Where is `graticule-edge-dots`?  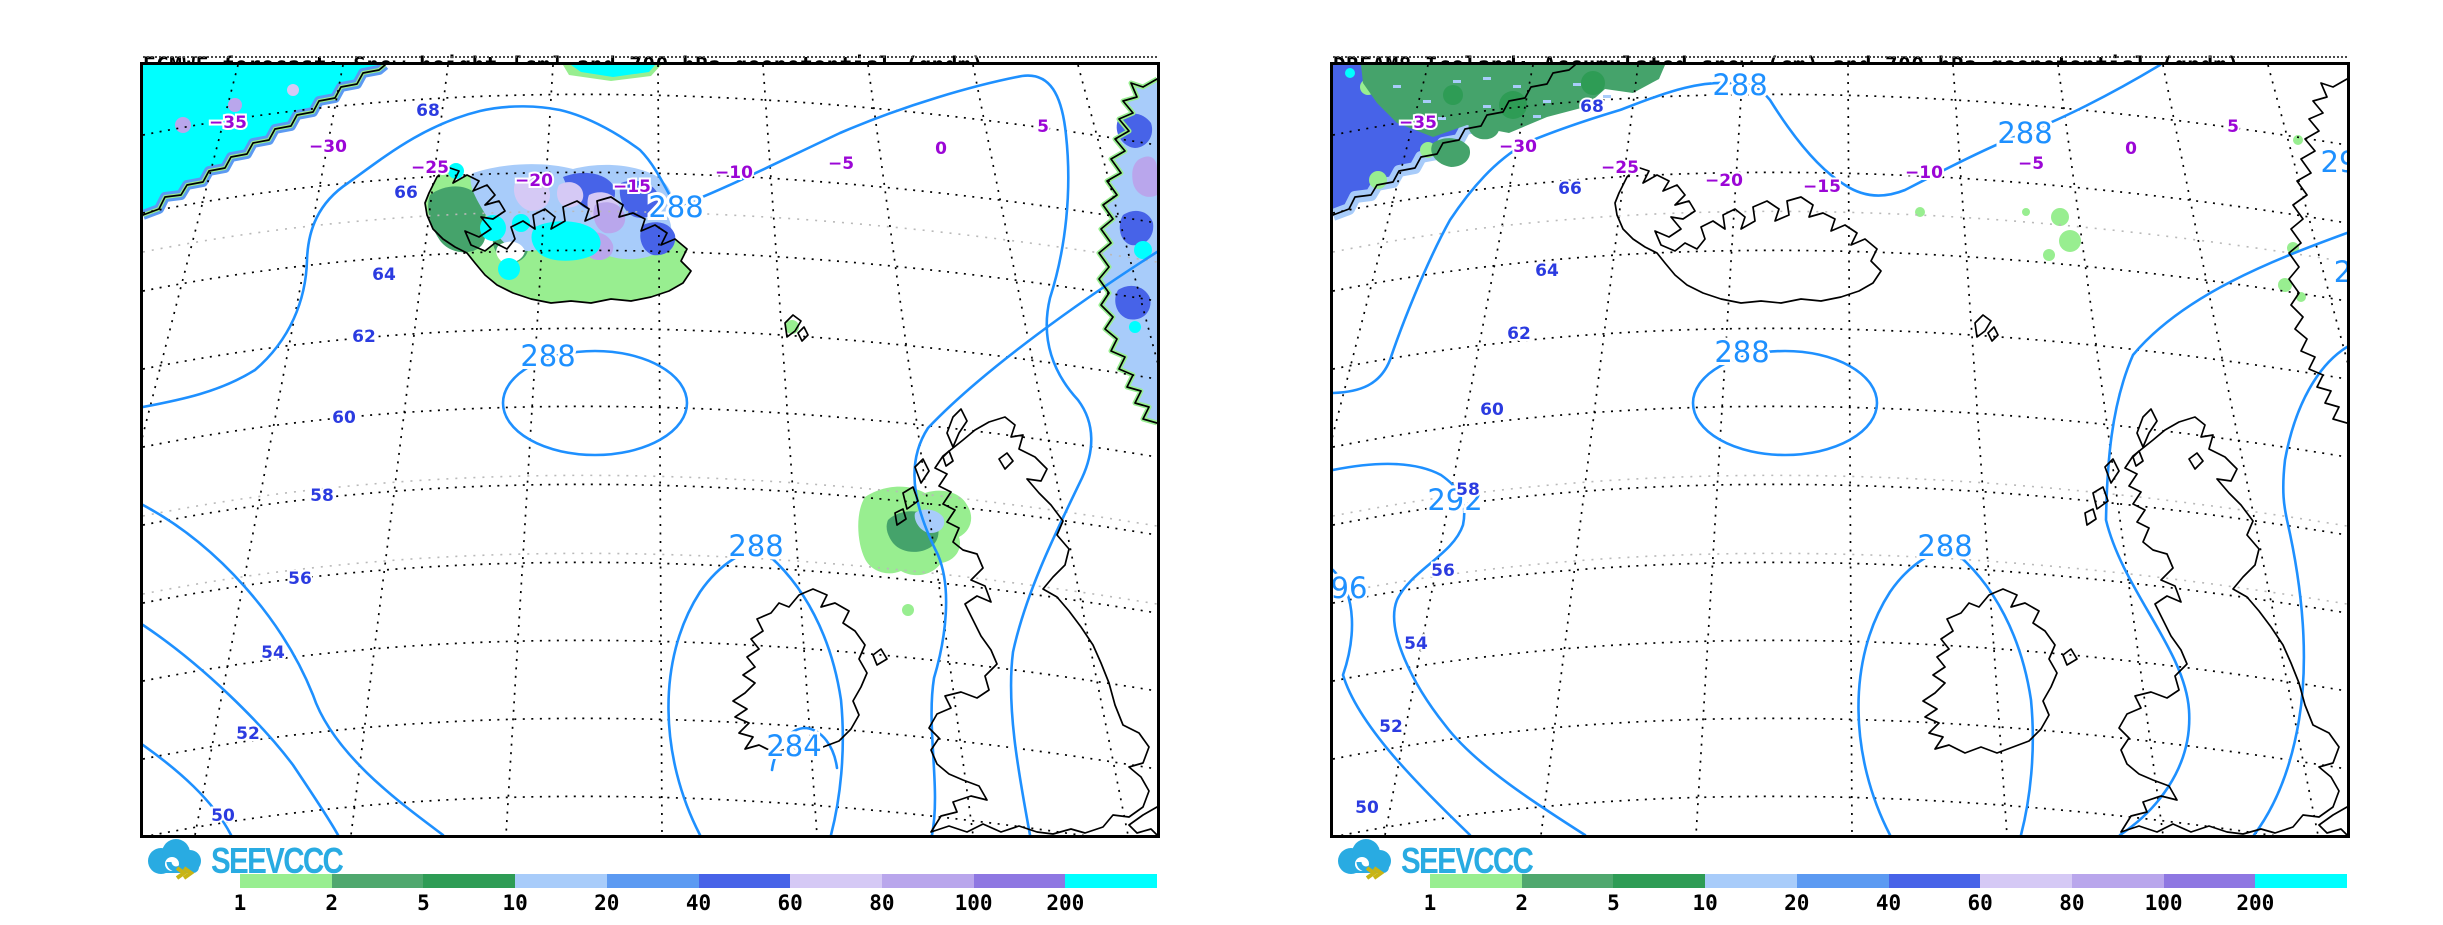 graticule-edge-dots is located at coordinates (650, 57).